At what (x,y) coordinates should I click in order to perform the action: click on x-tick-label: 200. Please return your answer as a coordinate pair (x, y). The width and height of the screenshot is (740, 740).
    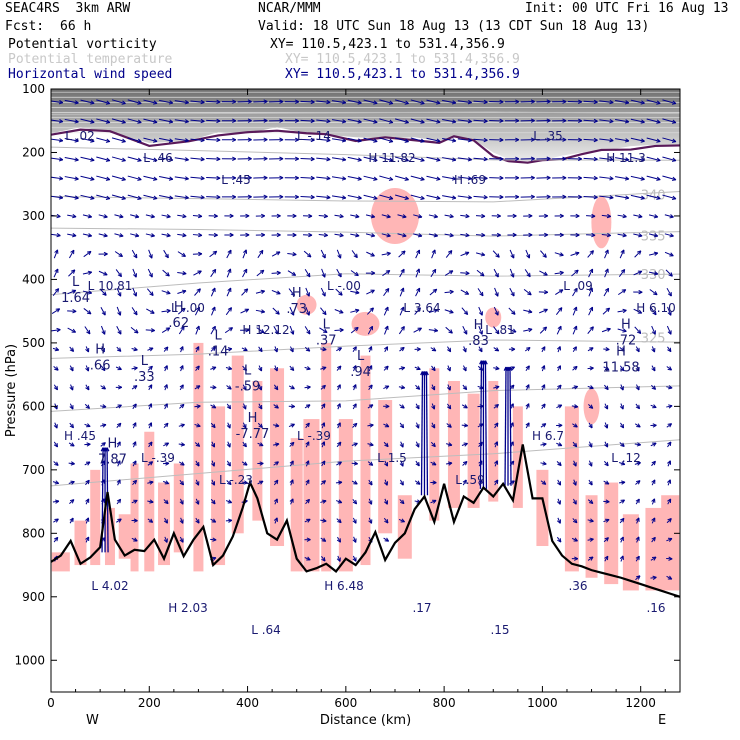
    Looking at the image, I should click on (149, 703).